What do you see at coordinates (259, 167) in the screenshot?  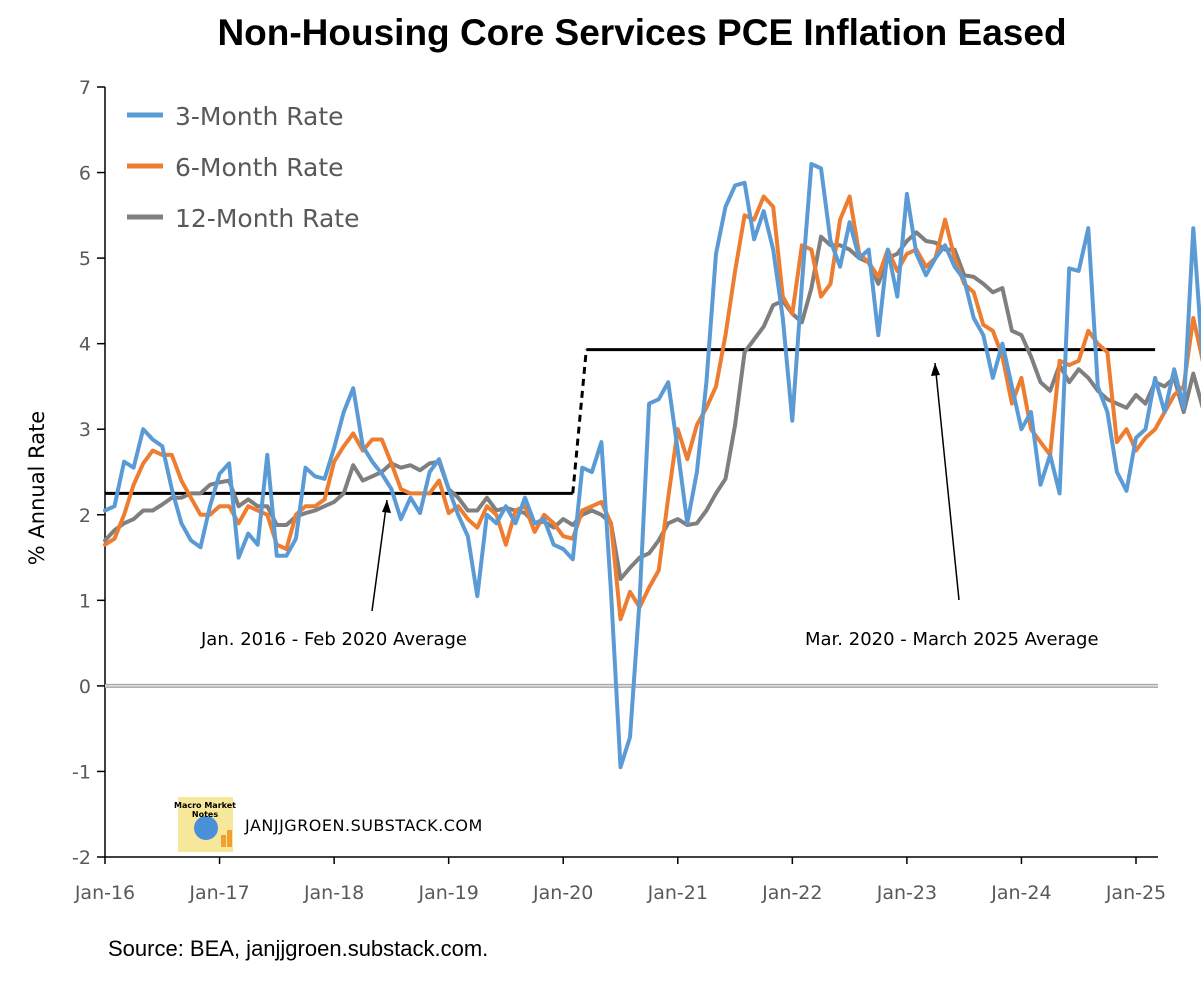 I see `legend-label: 6-Month Rate` at bounding box center [259, 167].